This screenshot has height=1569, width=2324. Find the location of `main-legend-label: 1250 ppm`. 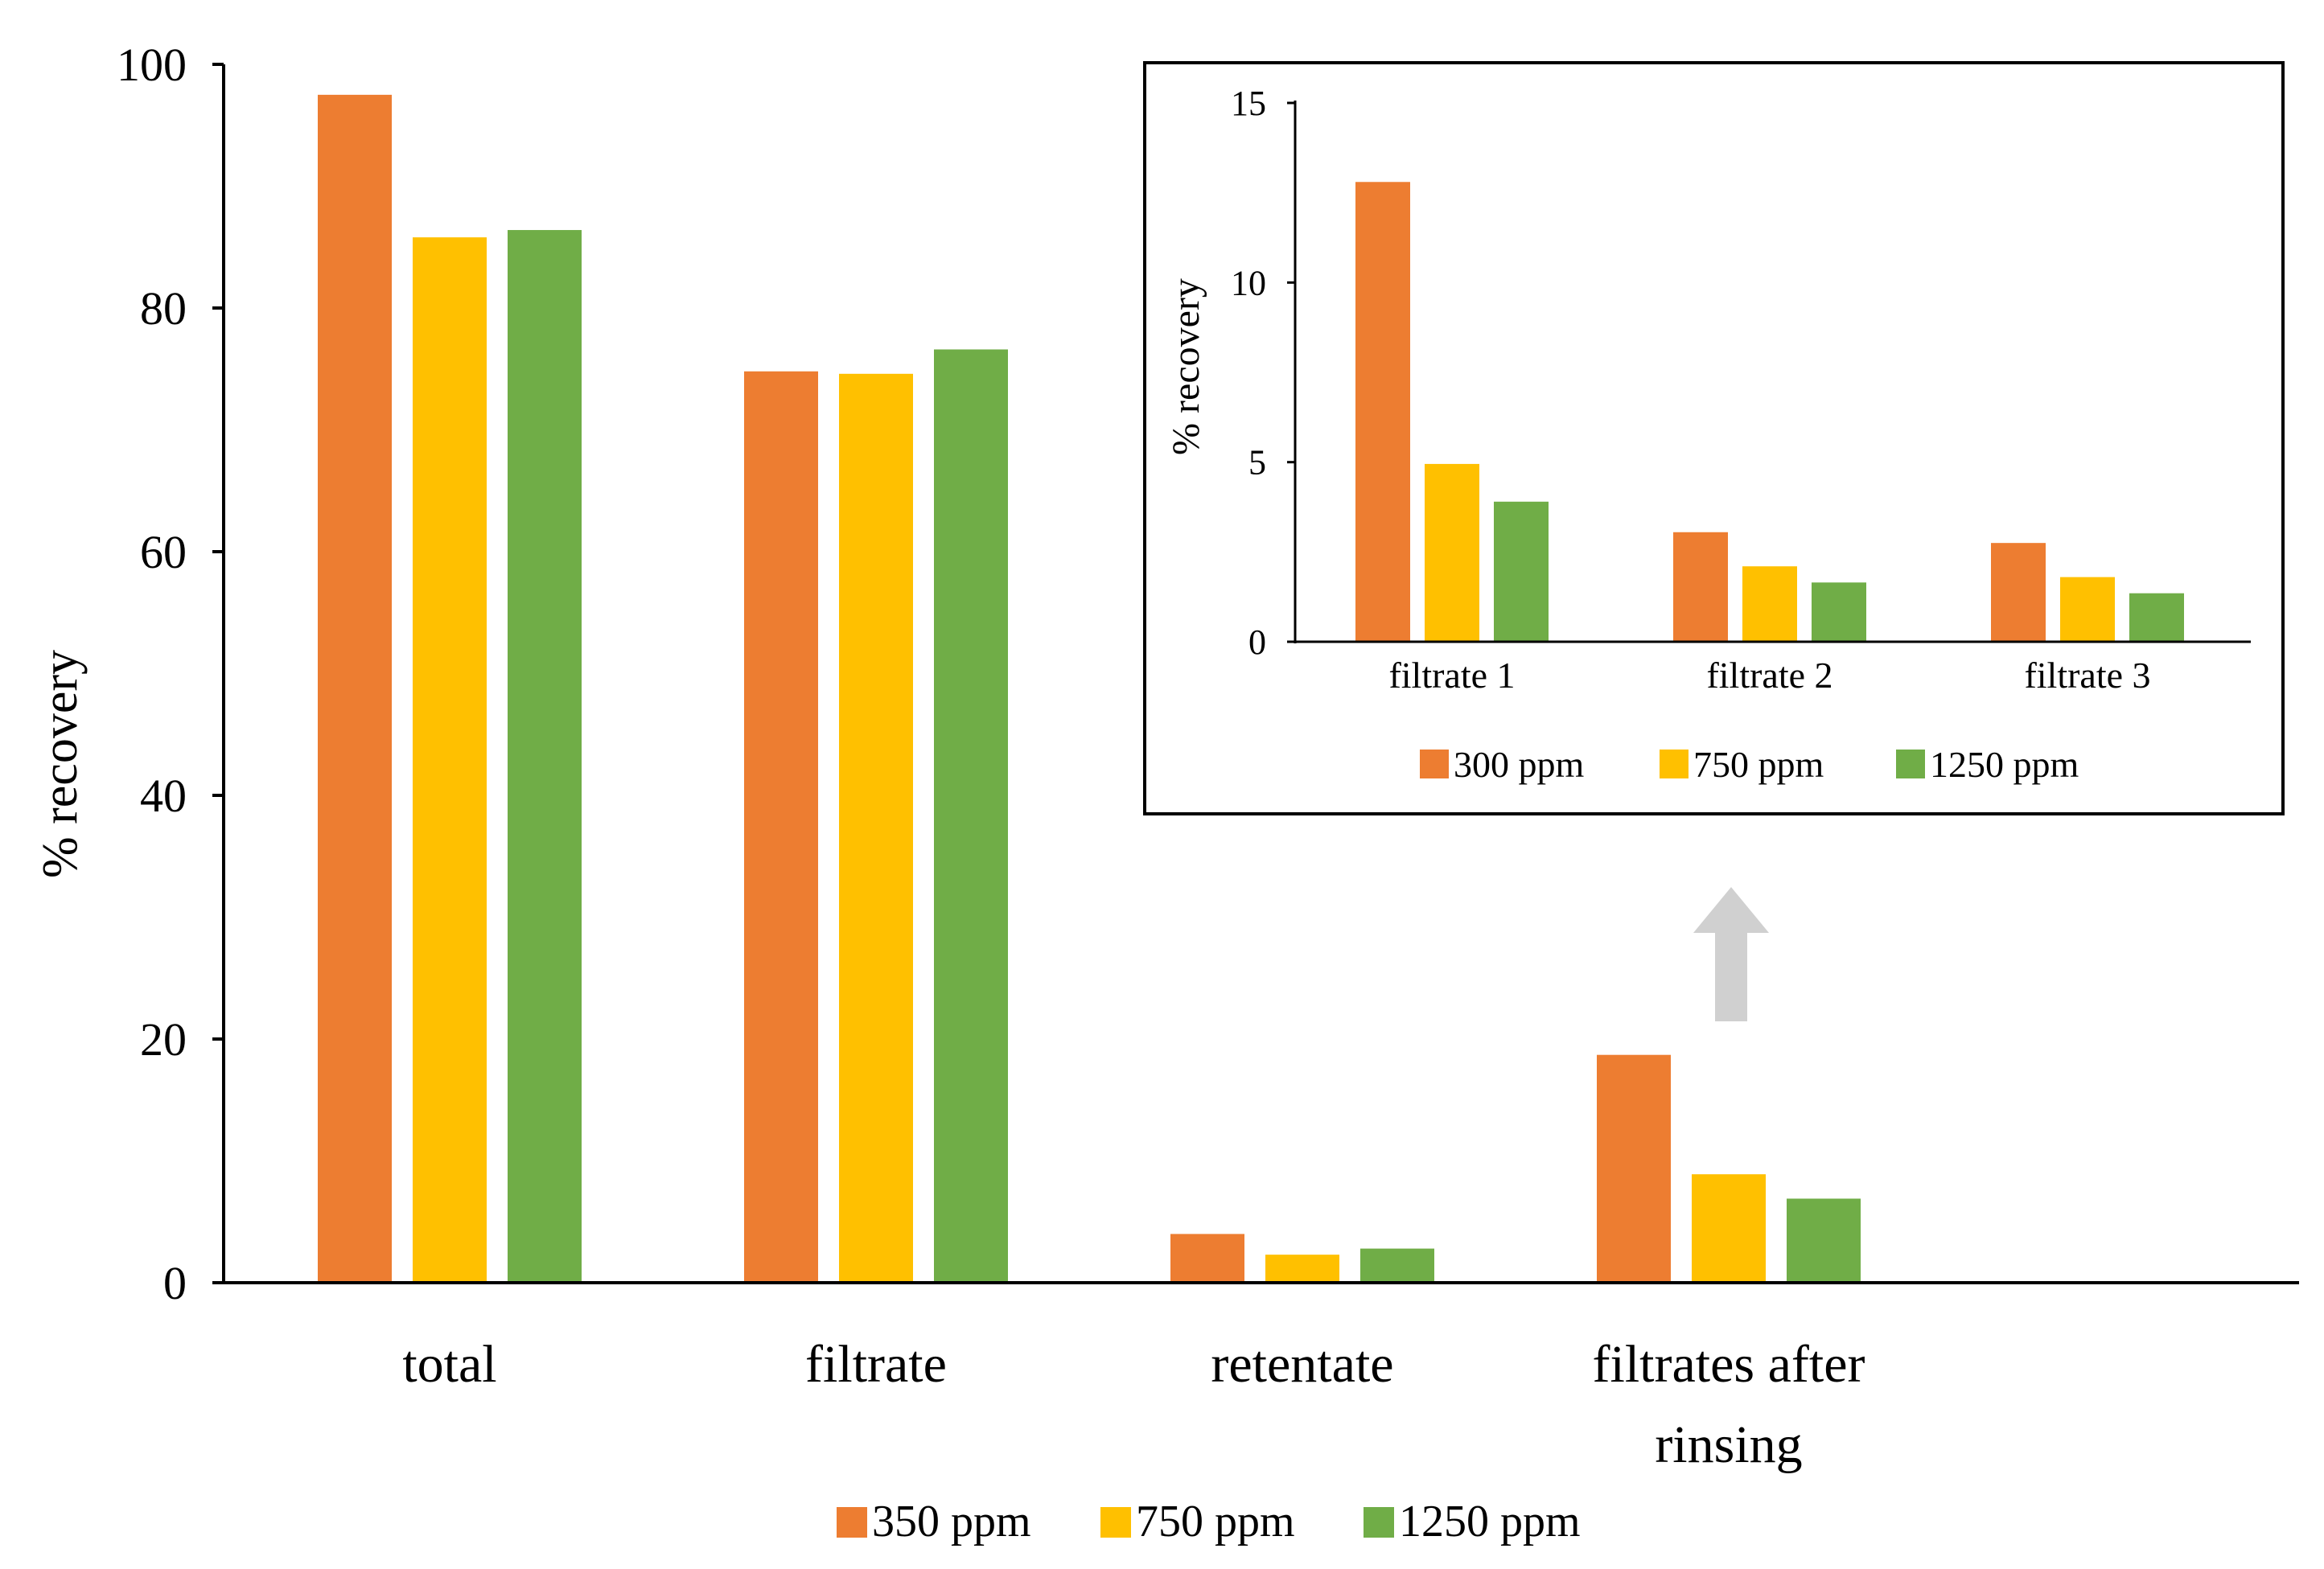

main-legend-label: 1250 ppm is located at coordinates (1490, 1521).